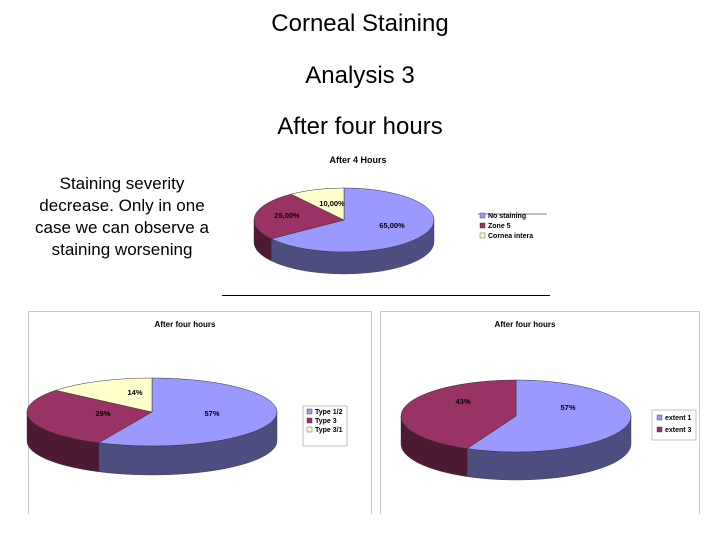 This screenshot has width=720, height=540. I want to click on data-label-type-1-2: 57%, so click(211, 413).